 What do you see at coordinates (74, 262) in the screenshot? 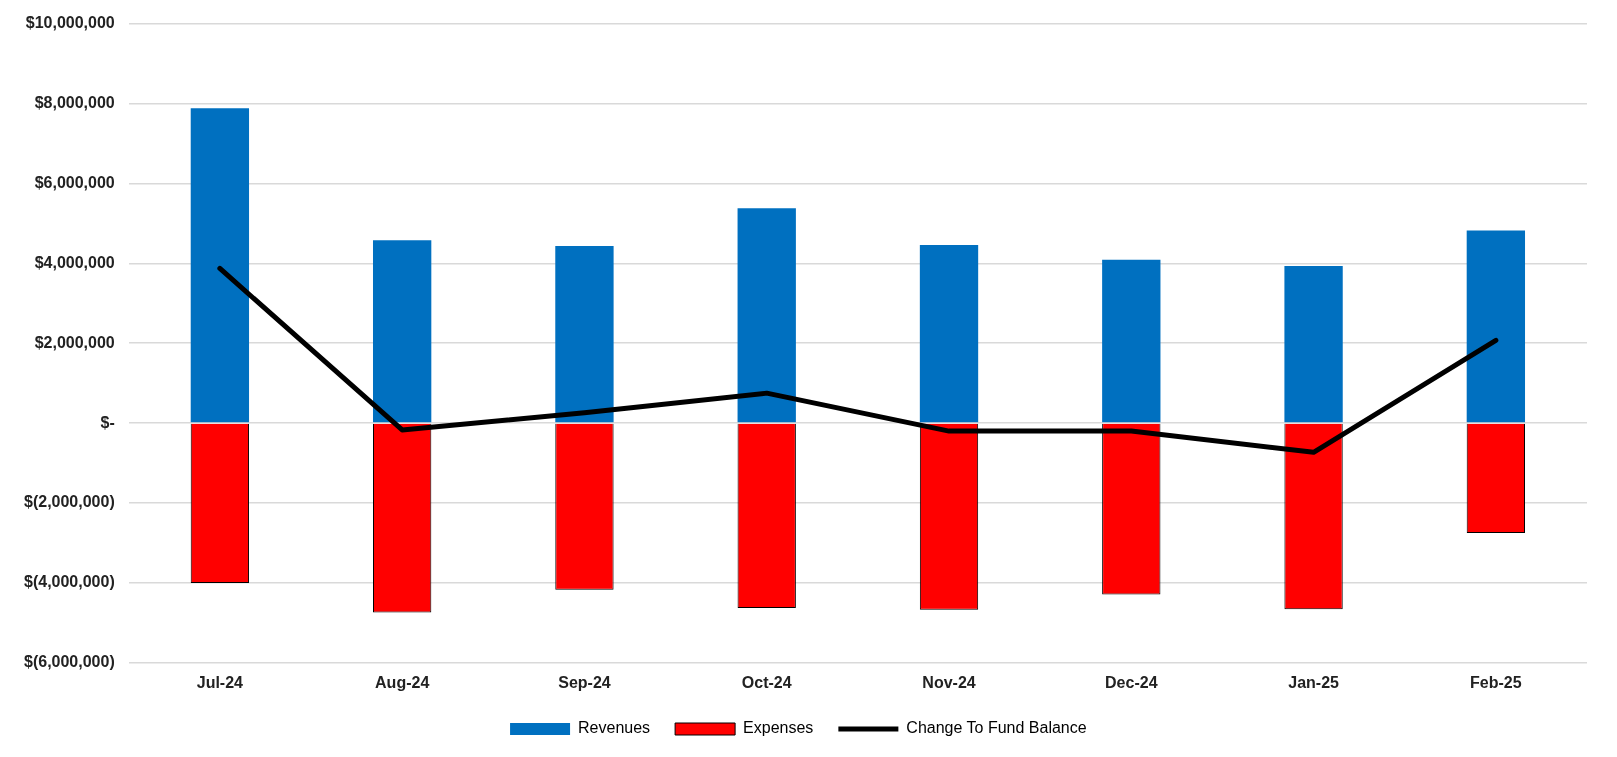
I see `y-tick-label: $4,000,000` at bounding box center [74, 262].